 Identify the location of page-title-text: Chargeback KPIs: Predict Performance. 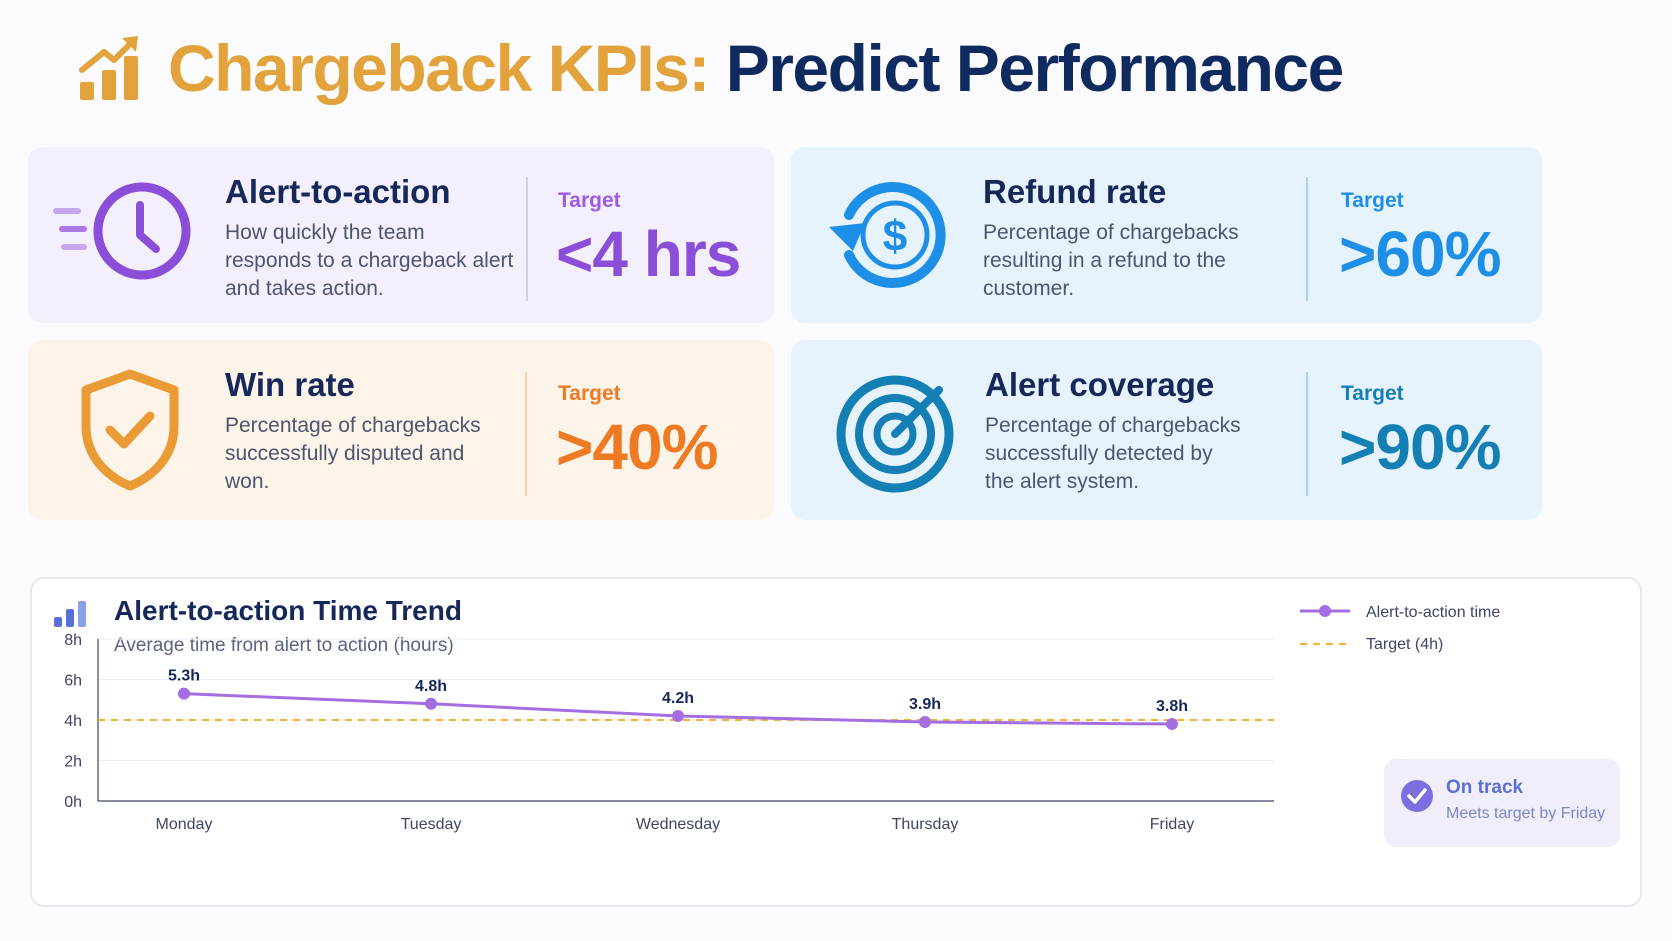
(756, 68).